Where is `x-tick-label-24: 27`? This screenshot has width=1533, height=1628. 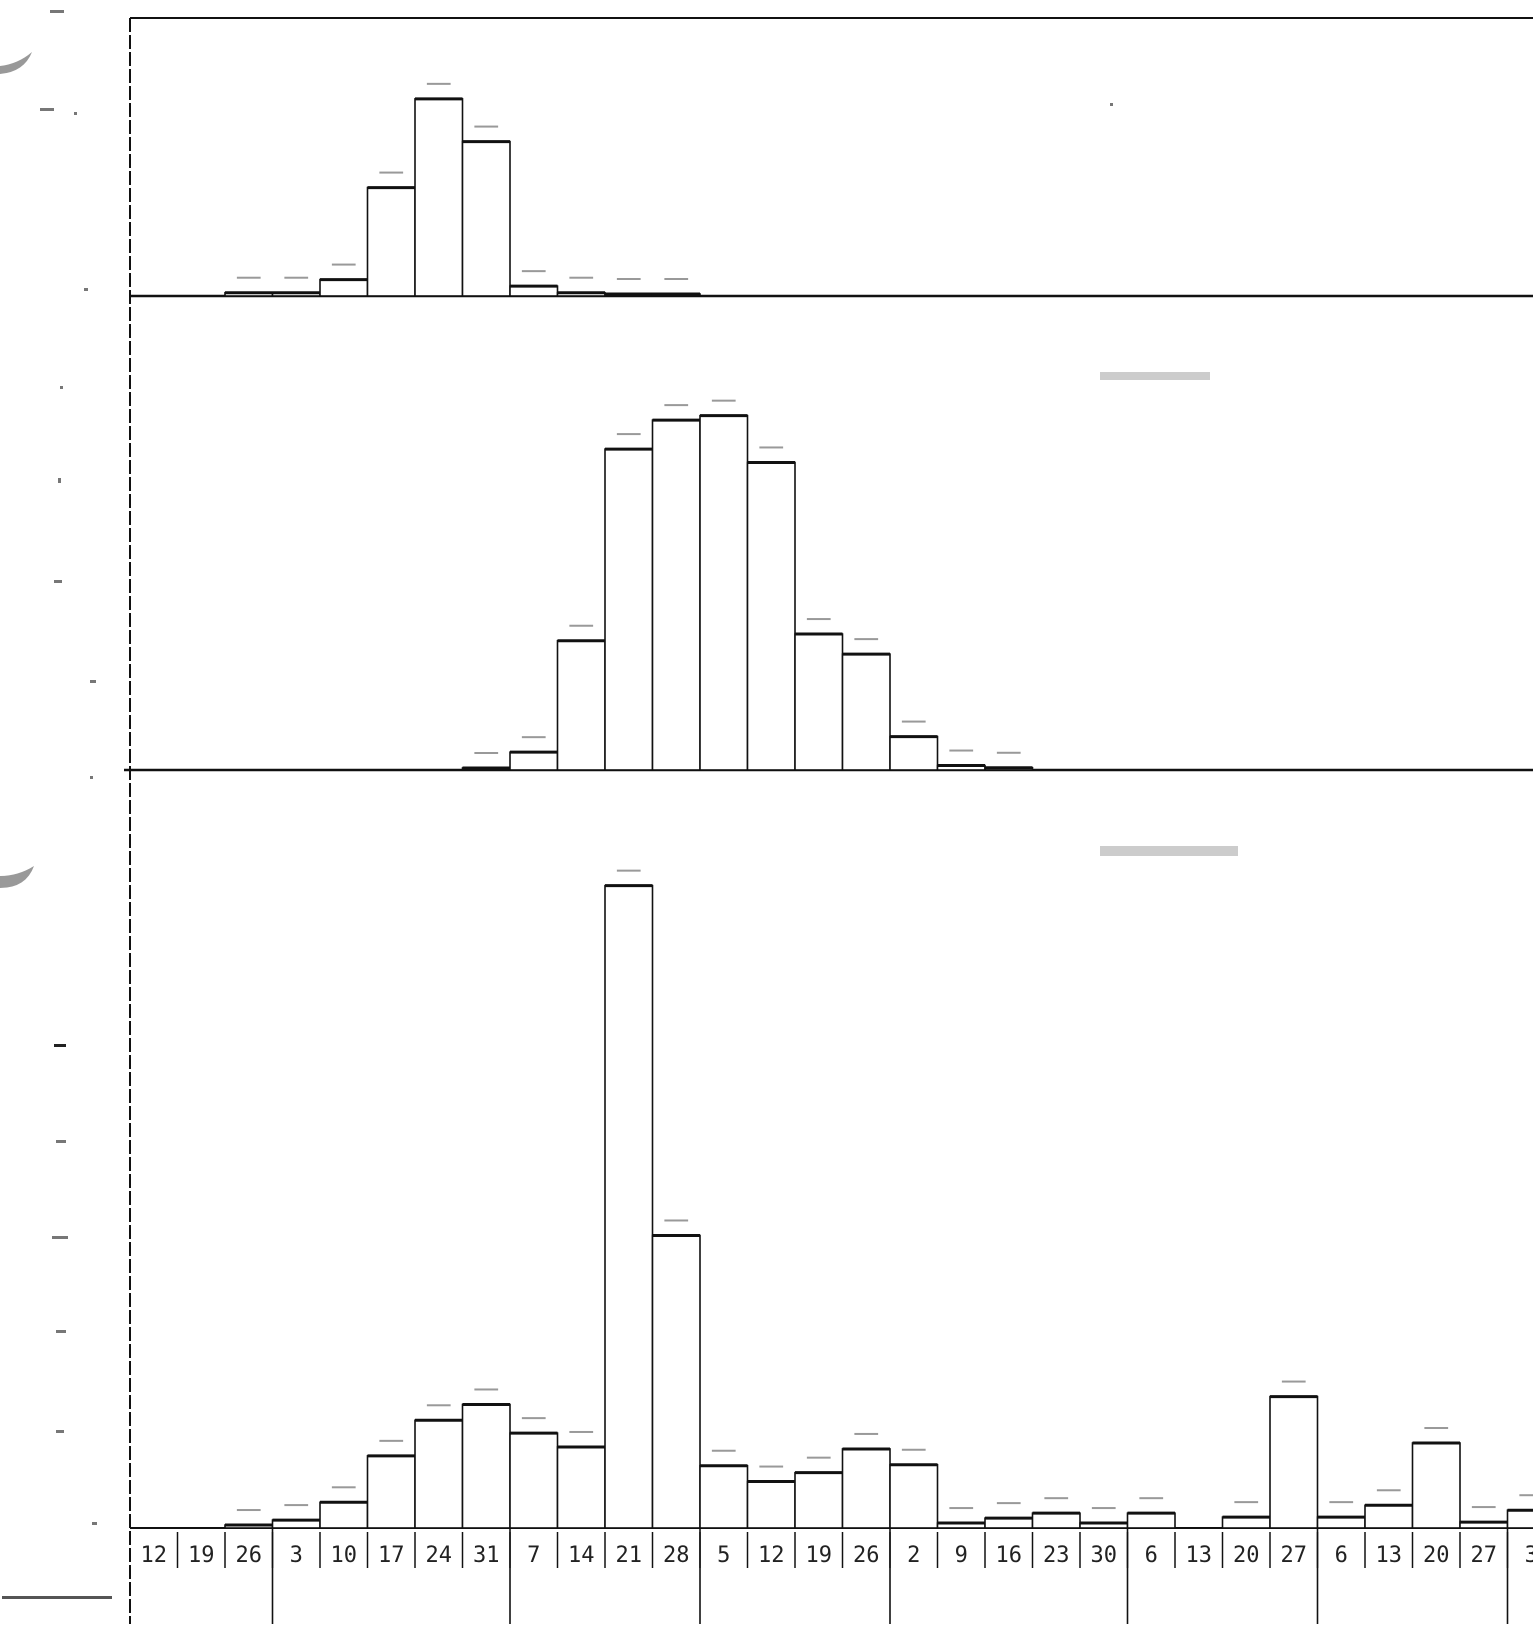 x-tick-label-24: 27 is located at coordinates (1294, 1555).